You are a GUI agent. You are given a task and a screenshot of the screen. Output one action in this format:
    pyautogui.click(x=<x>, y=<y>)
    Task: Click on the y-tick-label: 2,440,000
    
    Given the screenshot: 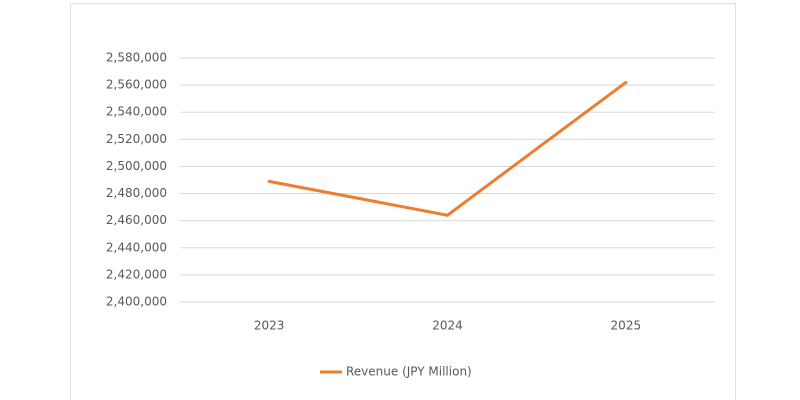 What is the action you would take?
    pyautogui.click(x=136, y=247)
    